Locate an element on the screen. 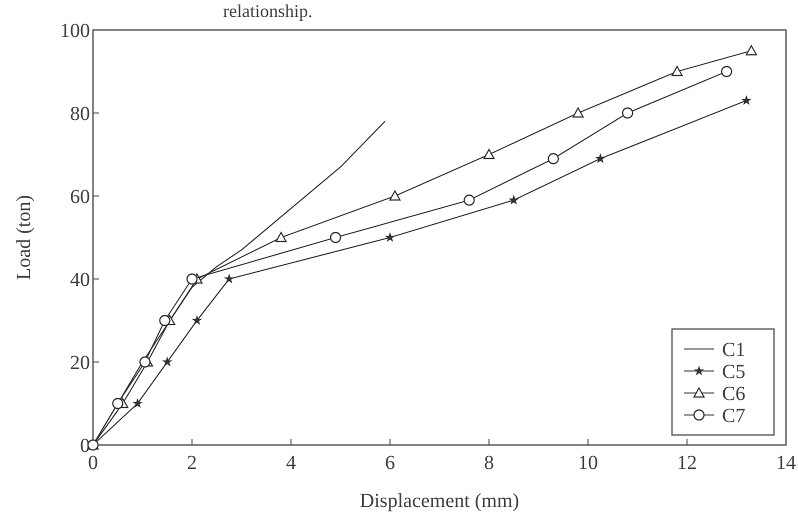 The height and width of the screenshot is (531, 798). legend-label: C7 is located at coordinates (734, 416).